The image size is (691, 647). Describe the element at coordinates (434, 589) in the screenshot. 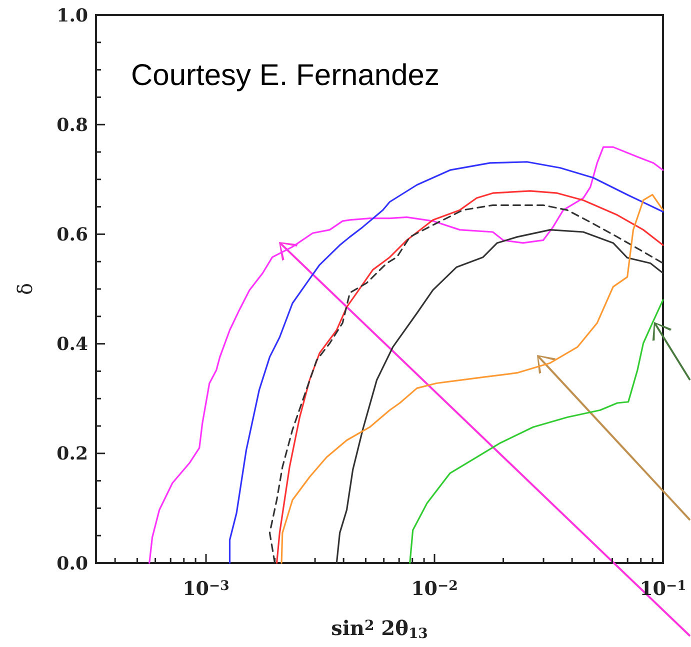

I see `x-tick-label: 10$^{−2}$` at that location.